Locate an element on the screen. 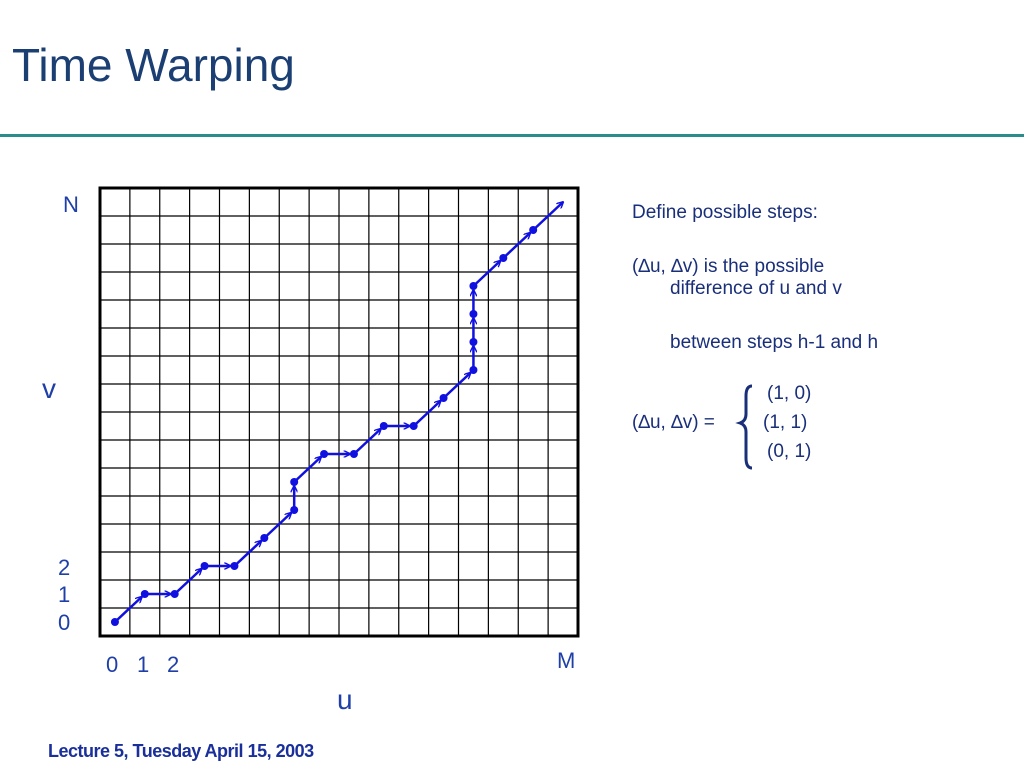  u-tick: 0 is located at coordinates (112, 664).